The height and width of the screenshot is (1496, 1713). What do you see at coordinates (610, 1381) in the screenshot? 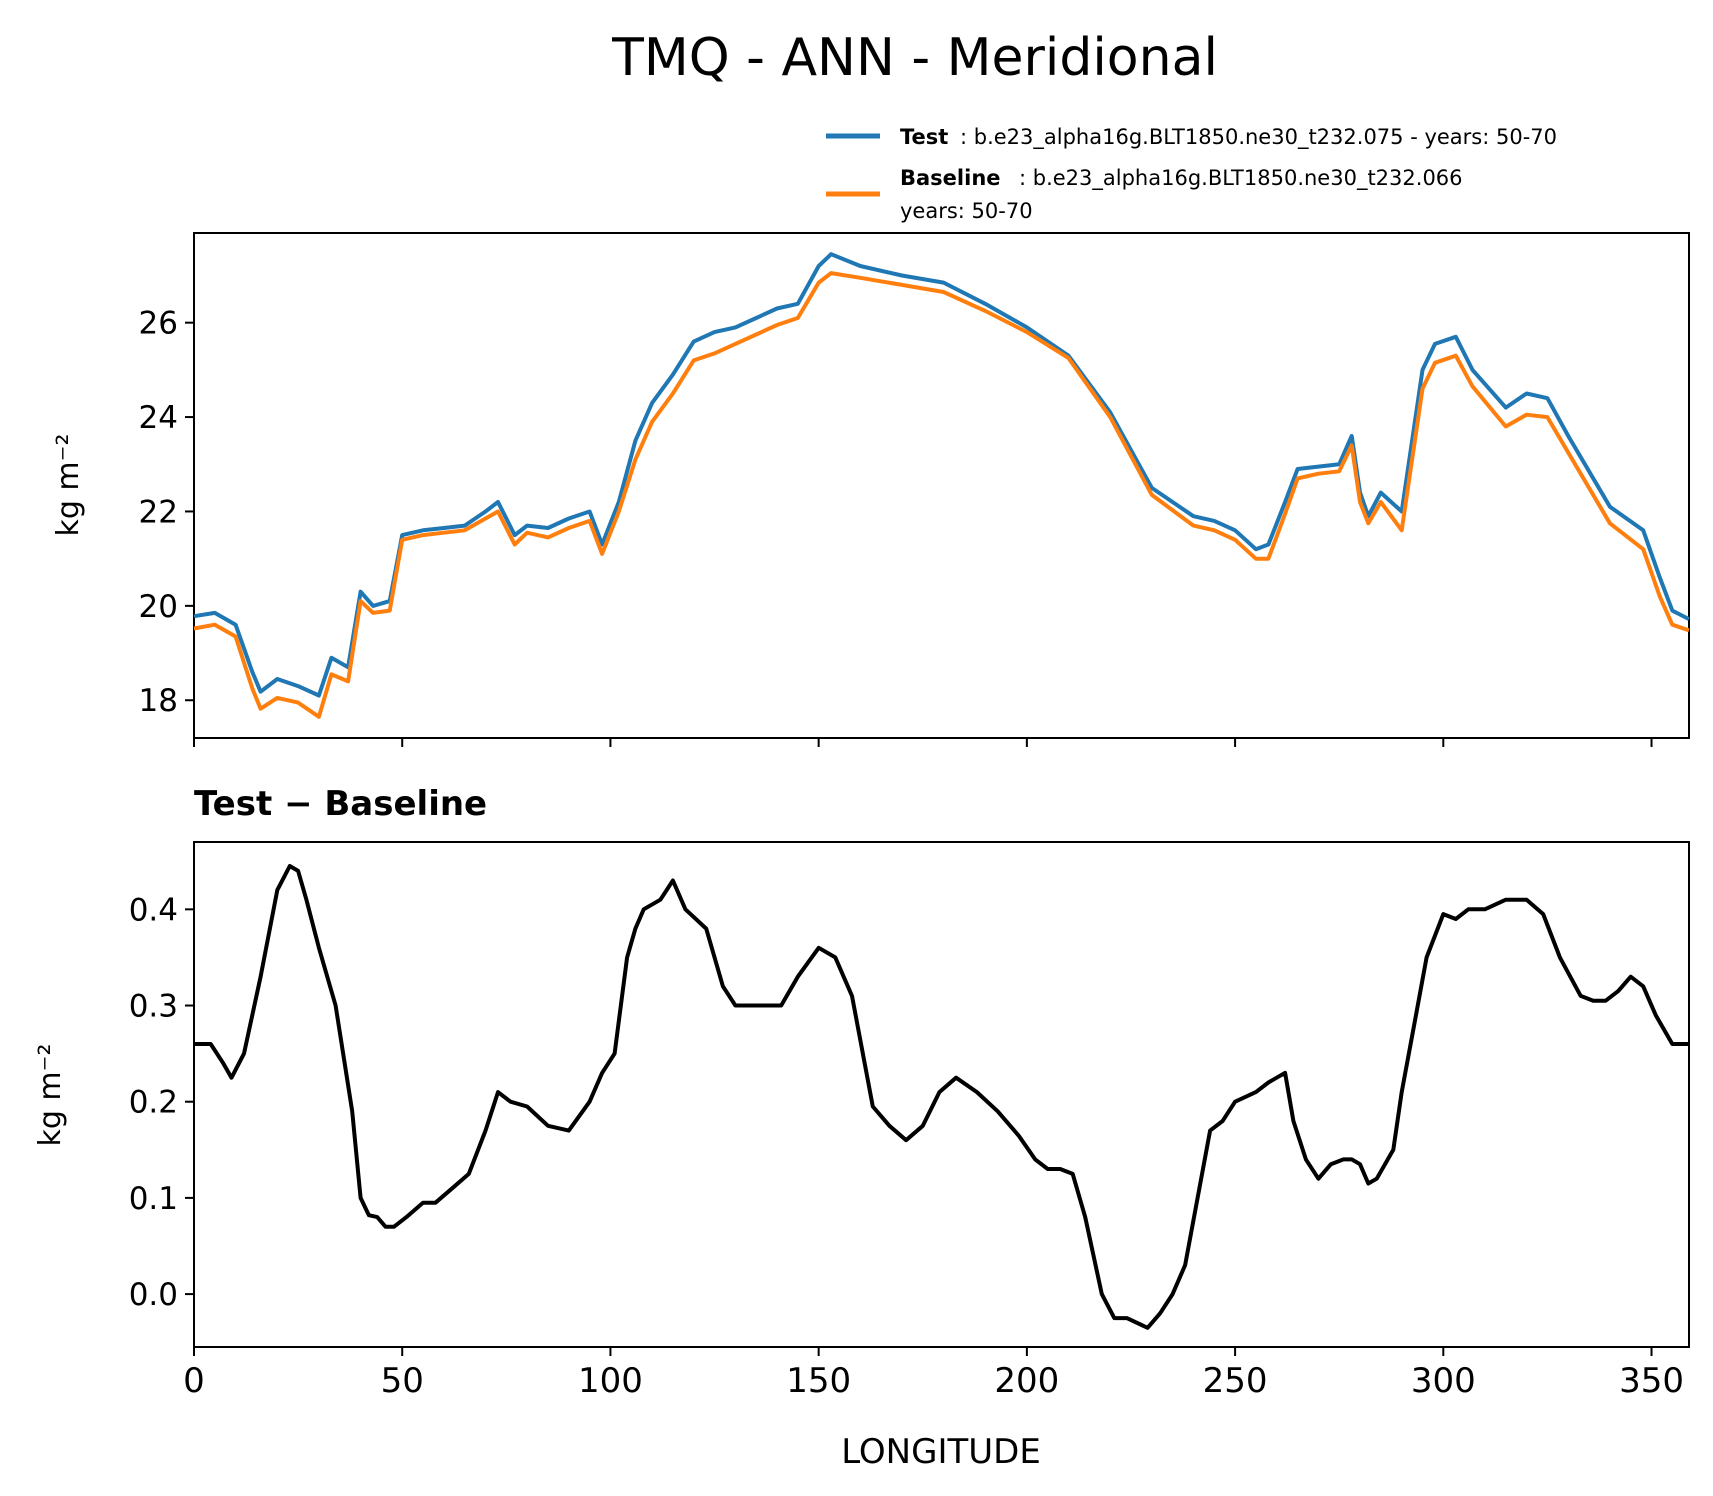
I see `x-tick-label: 100` at bounding box center [610, 1381].